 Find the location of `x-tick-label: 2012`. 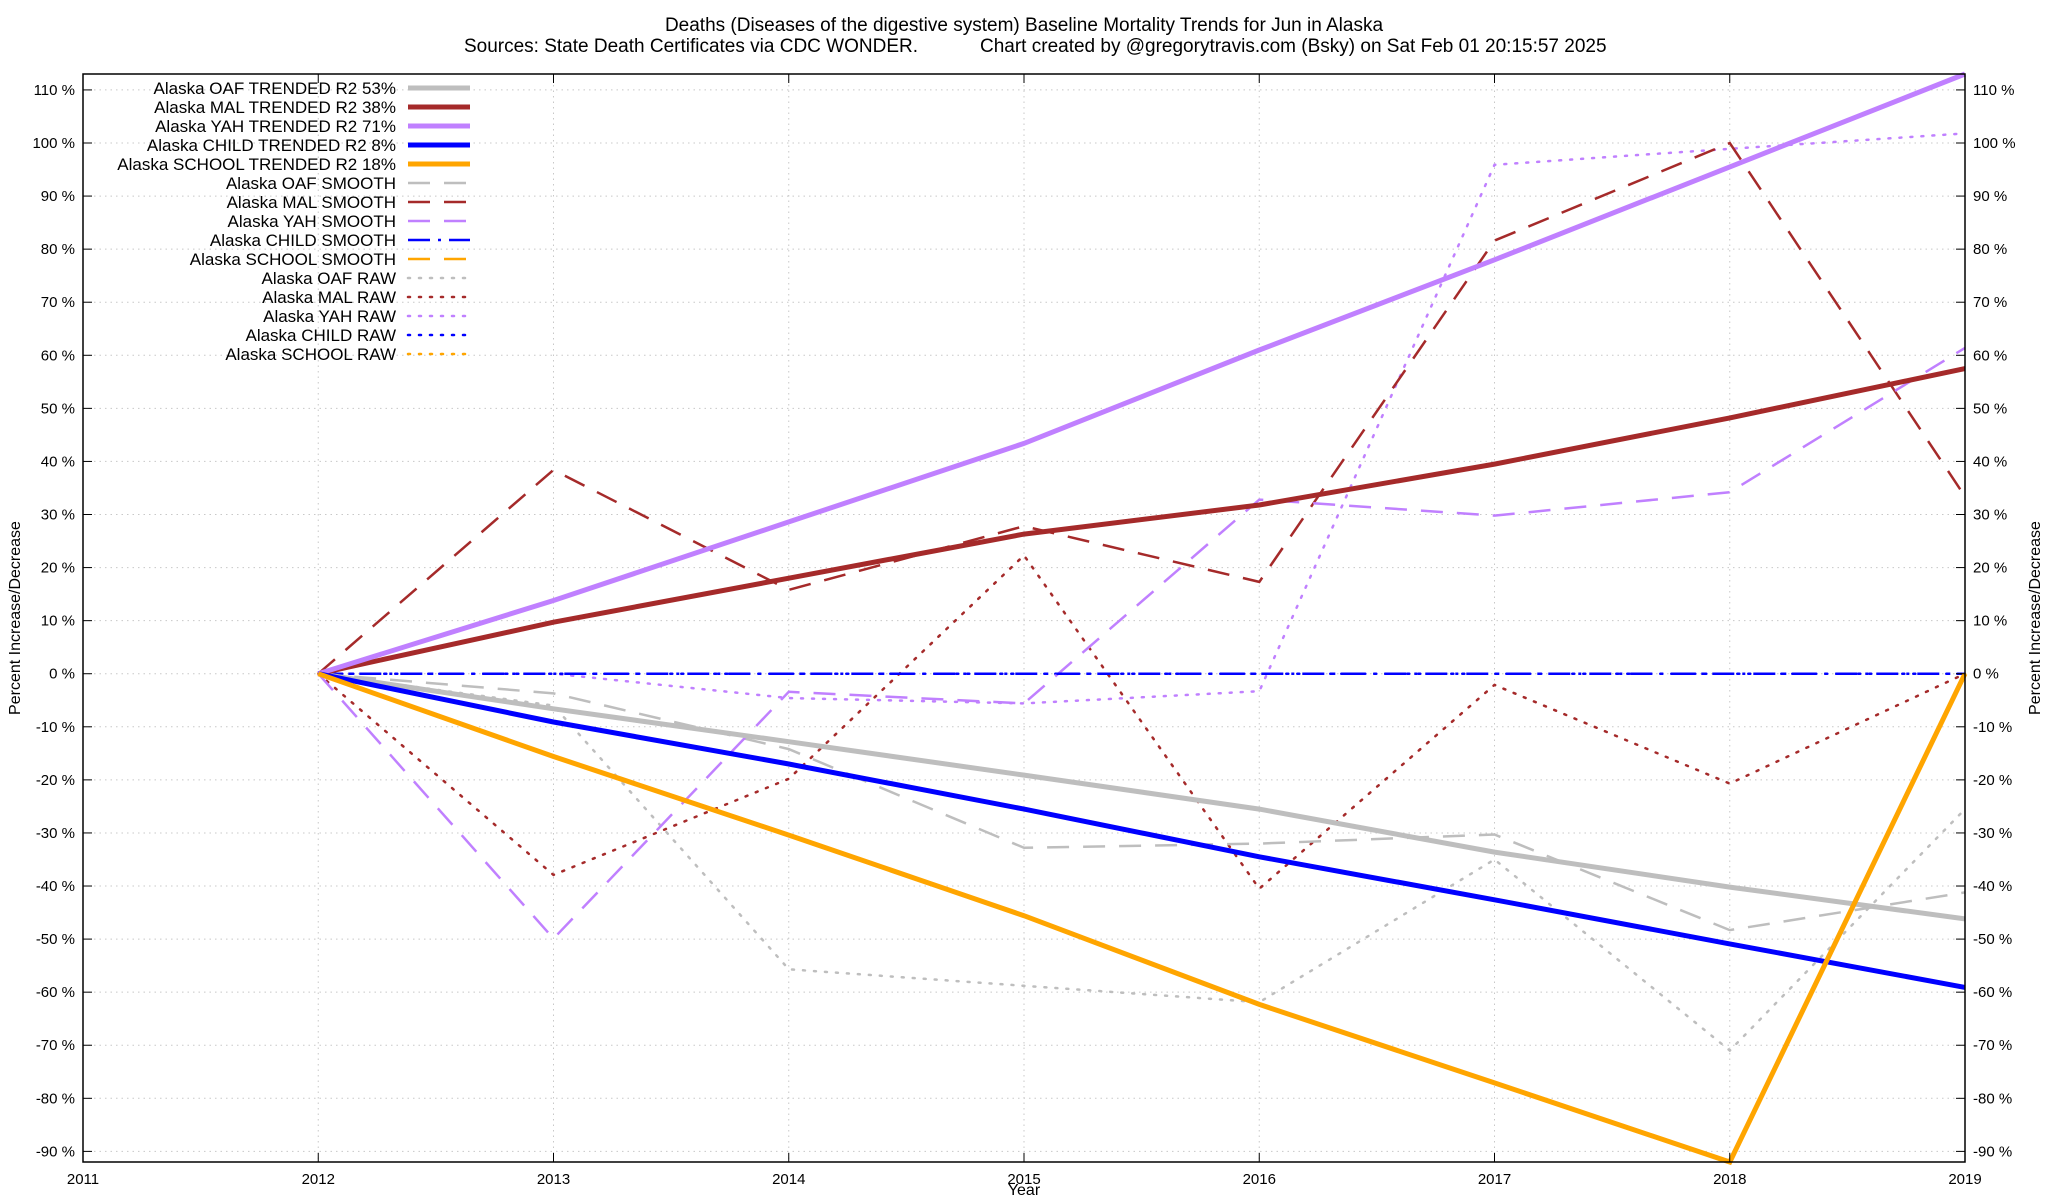

x-tick-label: 2012 is located at coordinates (318, 1179).